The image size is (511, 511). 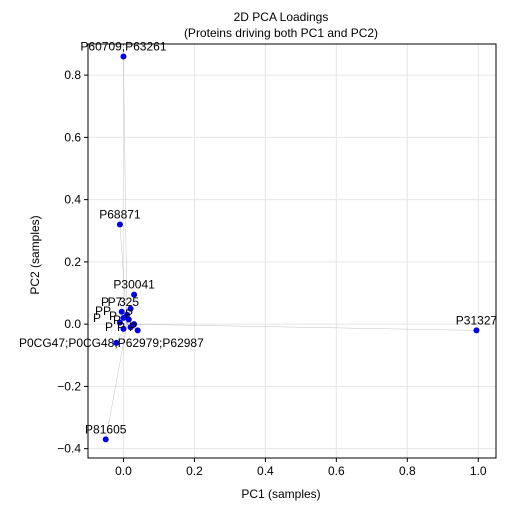 What do you see at coordinates (123, 46) in the screenshot?
I see `point-label: P60709;P63261` at bounding box center [123, 46].